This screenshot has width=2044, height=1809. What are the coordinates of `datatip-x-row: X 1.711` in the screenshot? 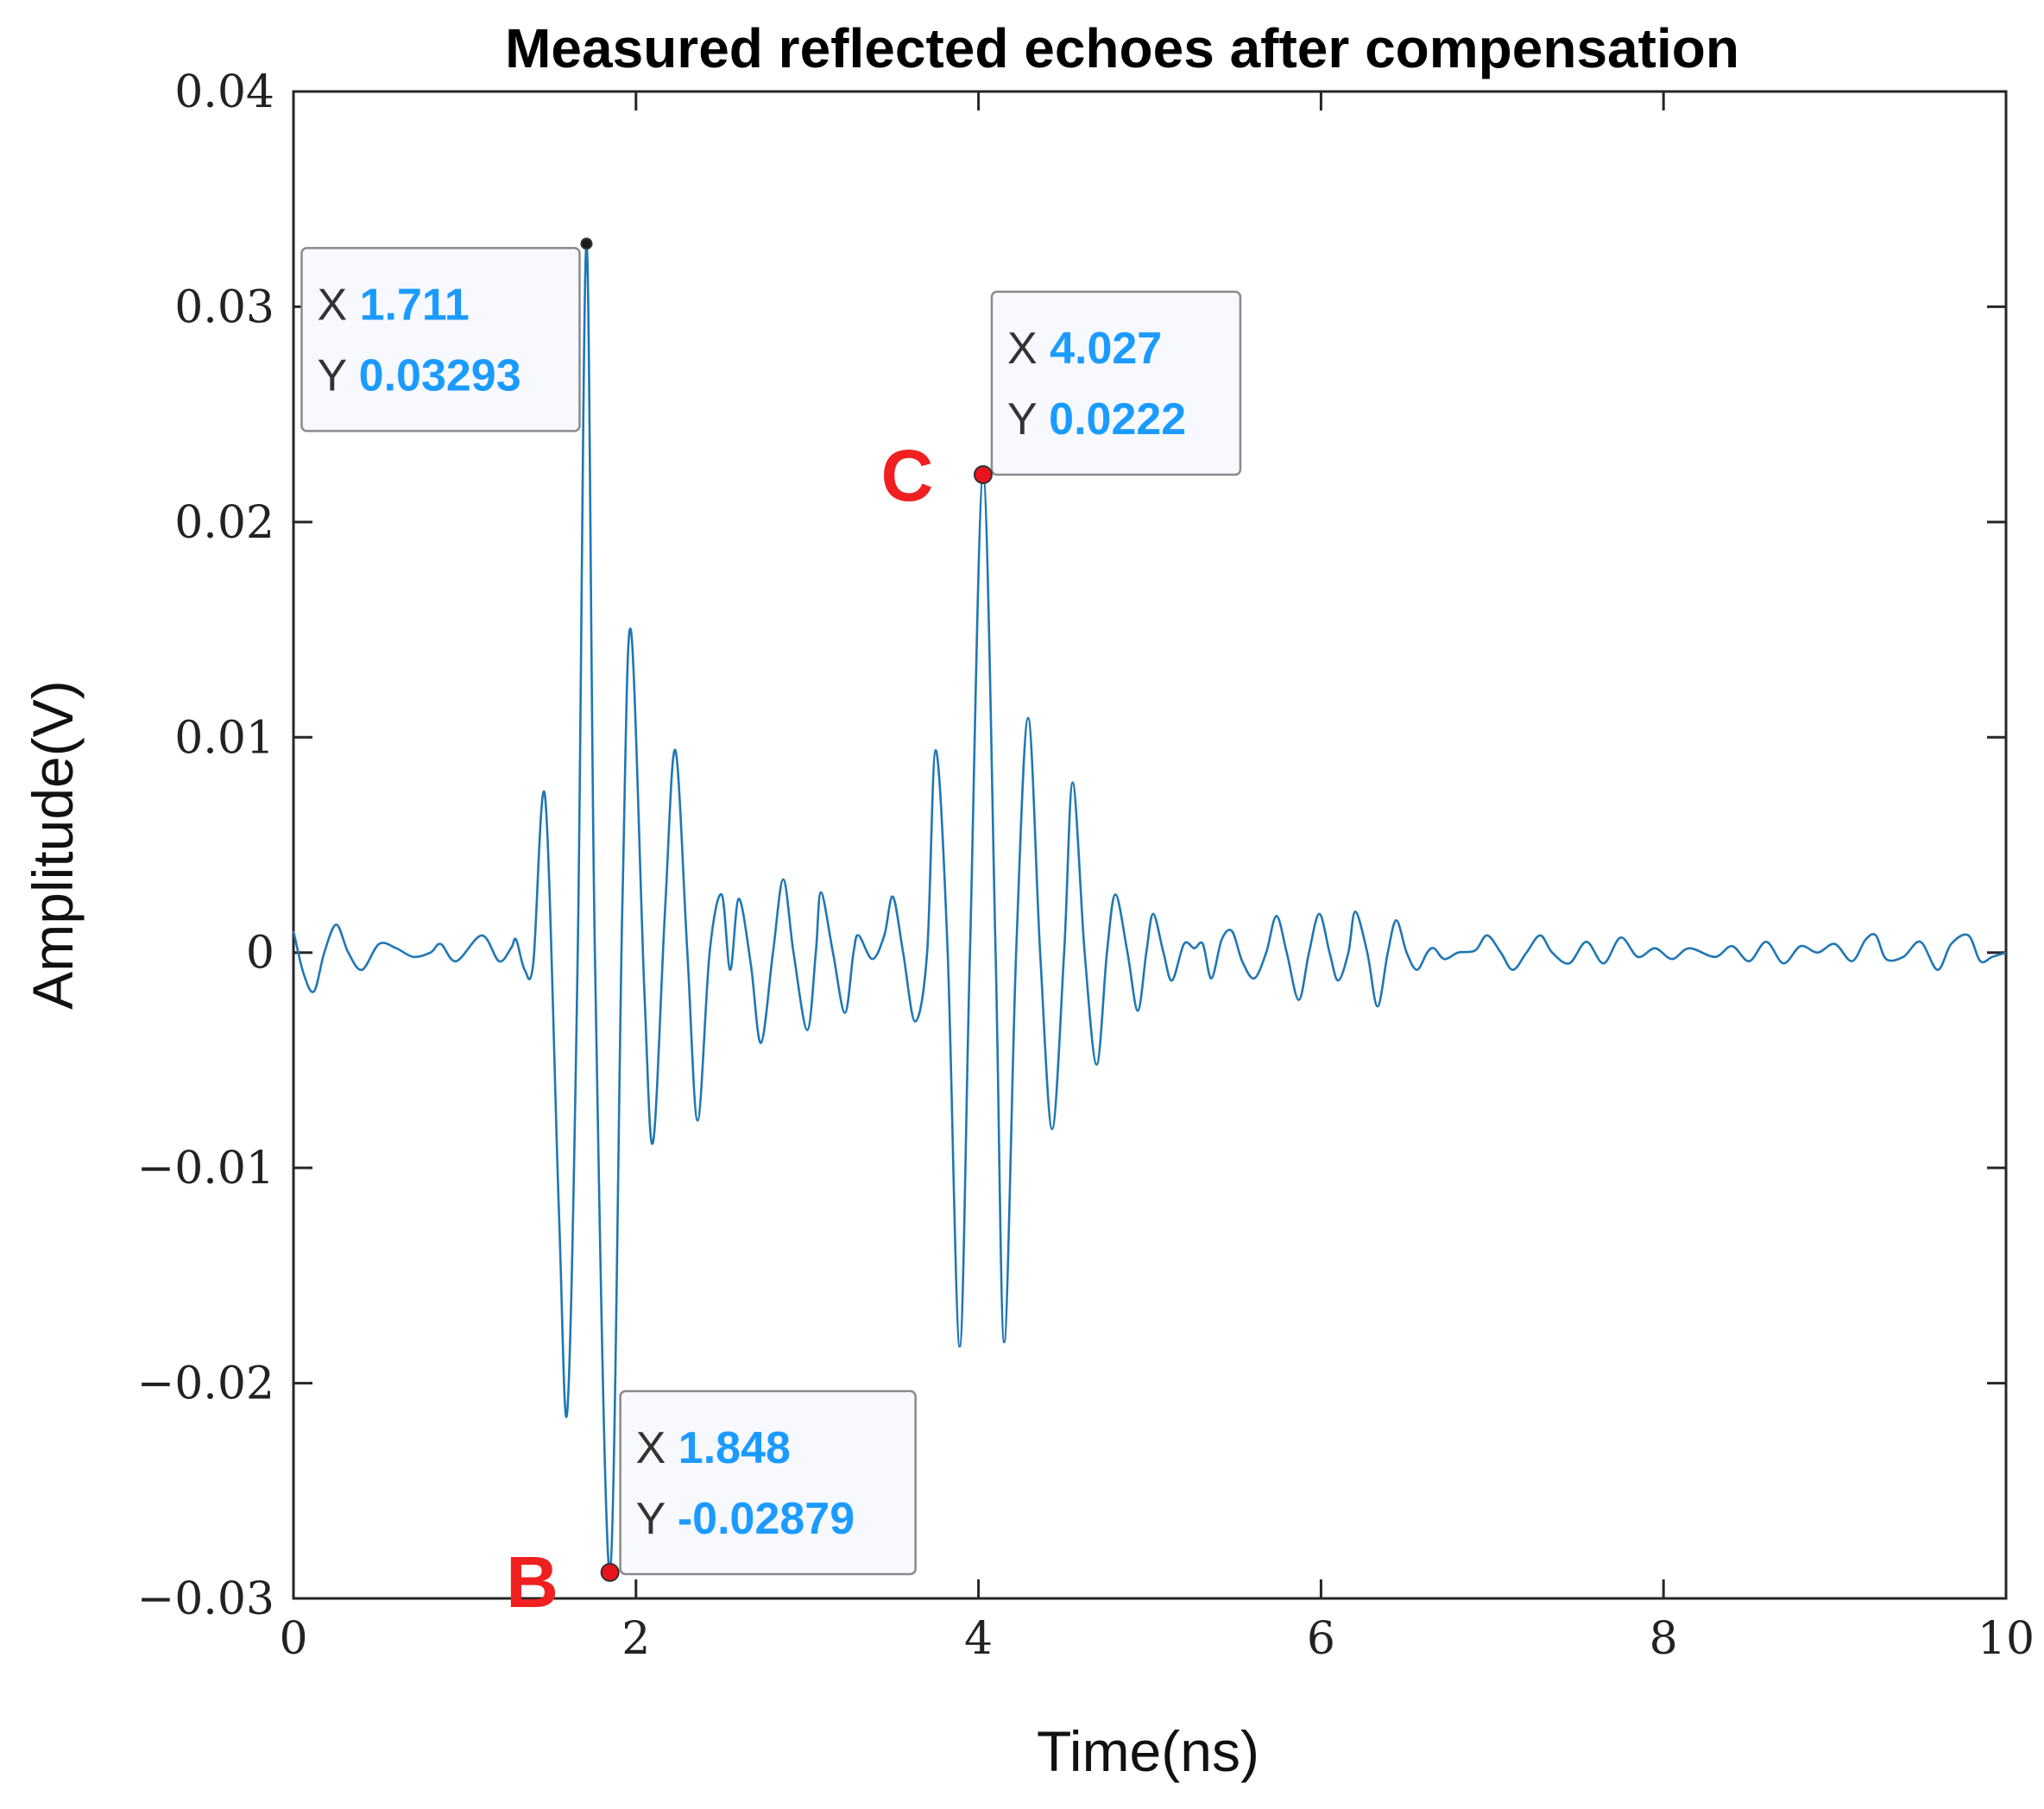 It's located at (393, 305).